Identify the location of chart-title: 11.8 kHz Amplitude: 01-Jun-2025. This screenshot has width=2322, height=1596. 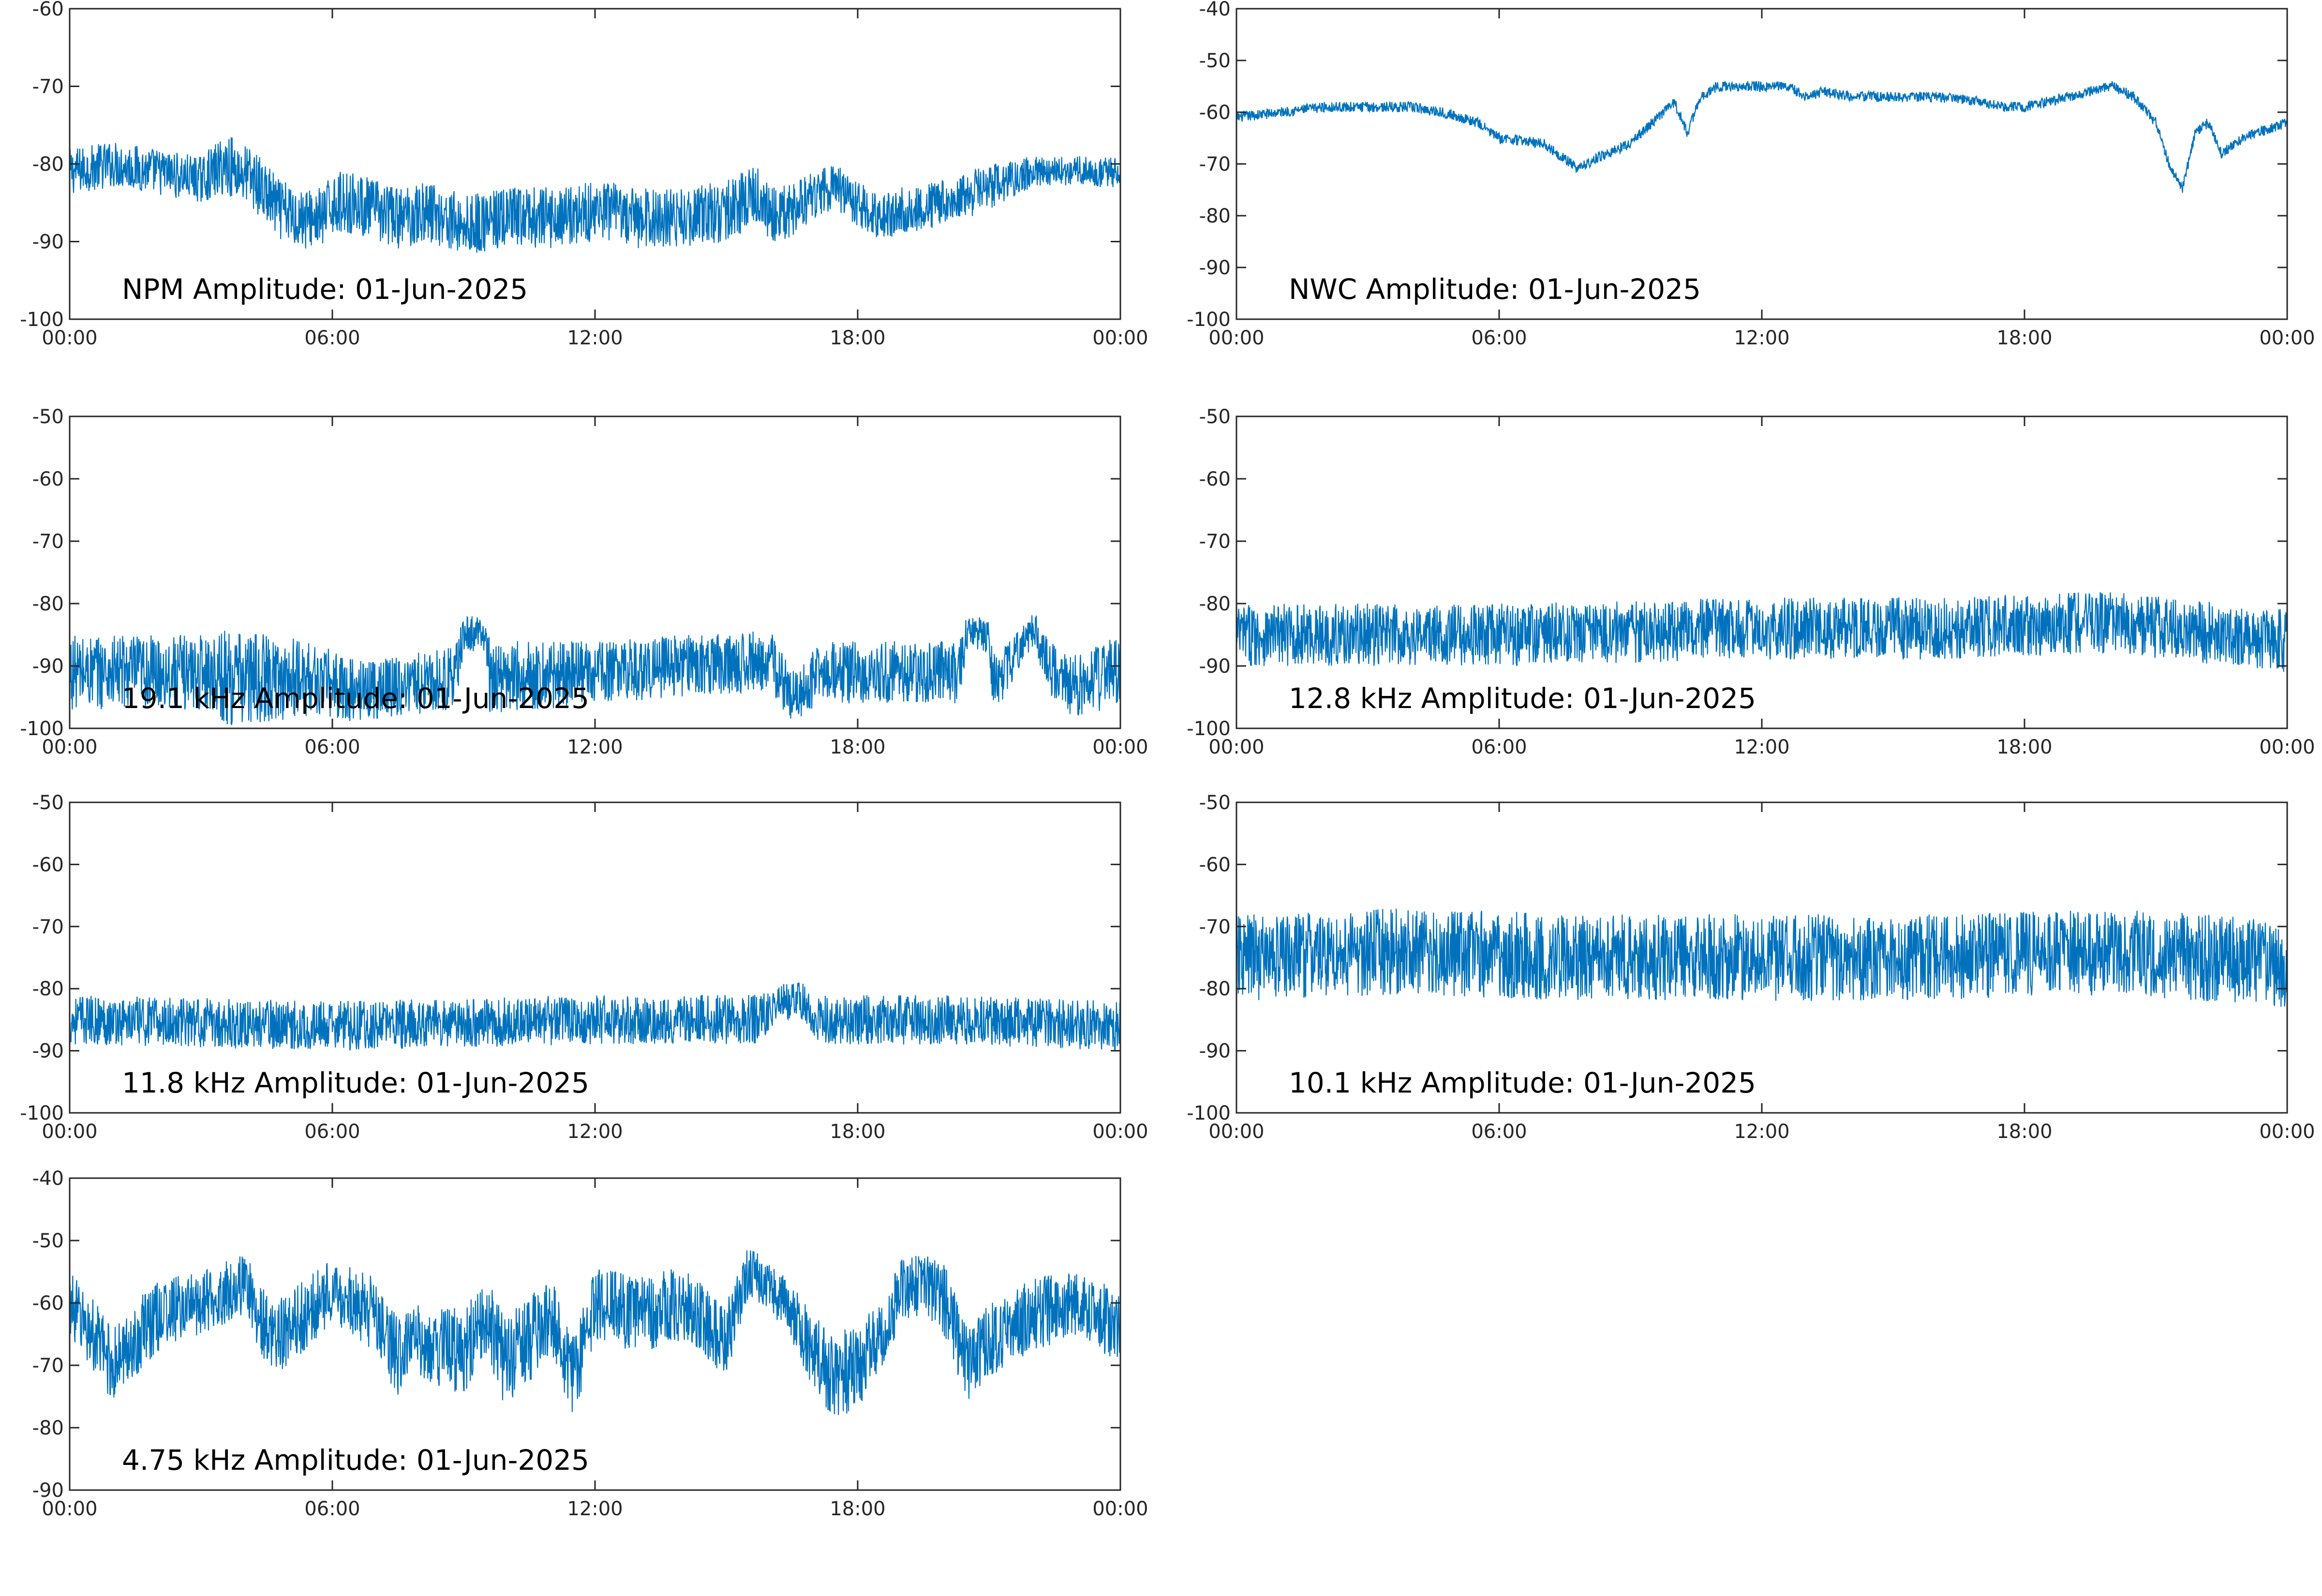
(355, 1082).